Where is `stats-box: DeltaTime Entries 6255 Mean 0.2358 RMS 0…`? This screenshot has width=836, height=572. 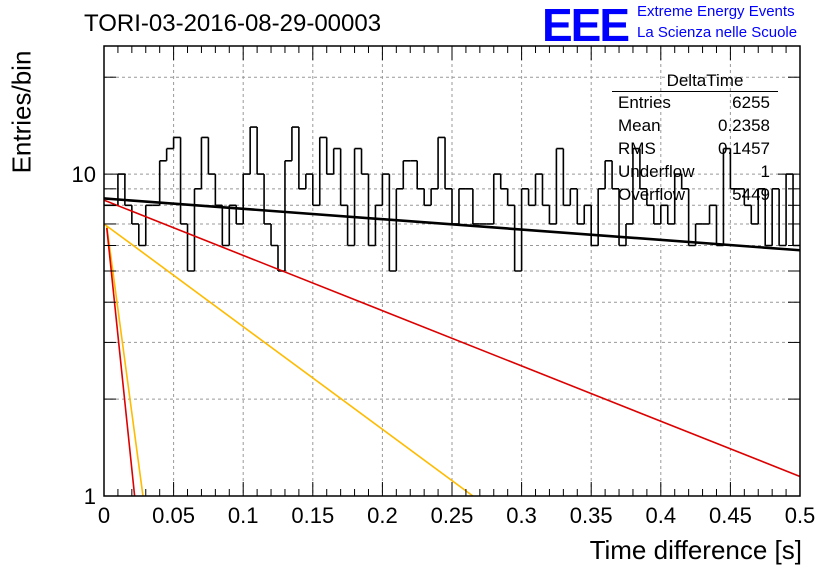 stats-box: DeltaTime Entries 6255 Mean 0.2358 RMS 0… is located at coordinates (696, 138).